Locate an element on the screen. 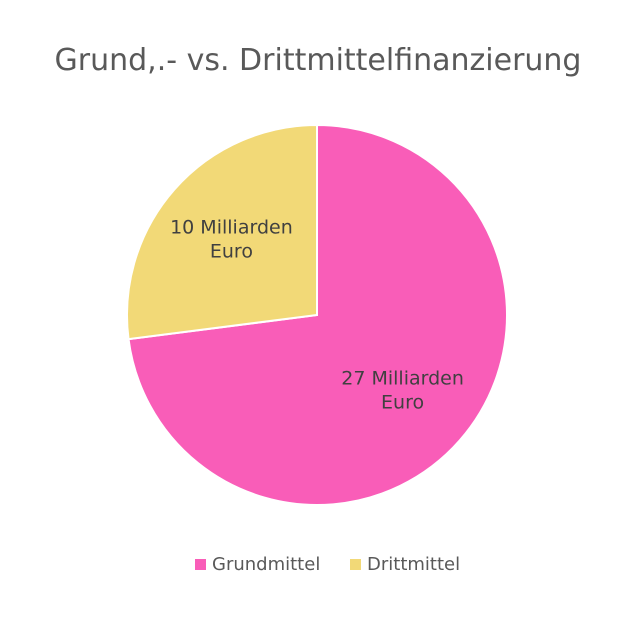 Image resolution: width=640 pixels, height=640 pixels. legend-swatch-drittmittel is located at coordinates (355, 564).